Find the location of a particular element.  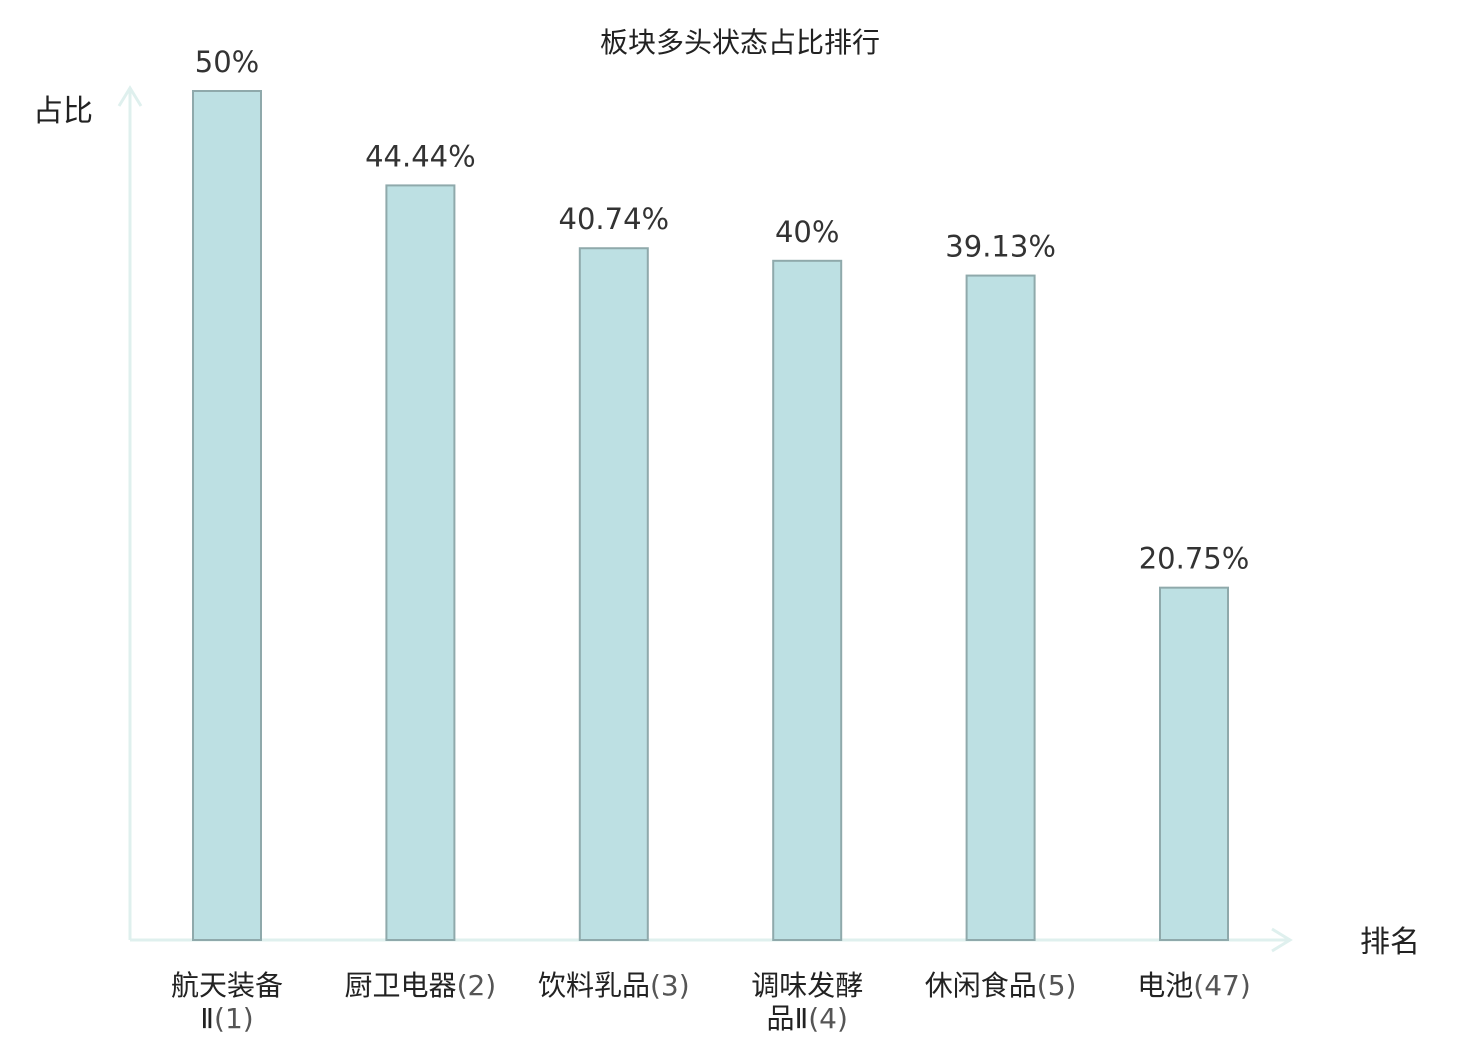

category-rank: (4) is located at coordinates (828, 1018).